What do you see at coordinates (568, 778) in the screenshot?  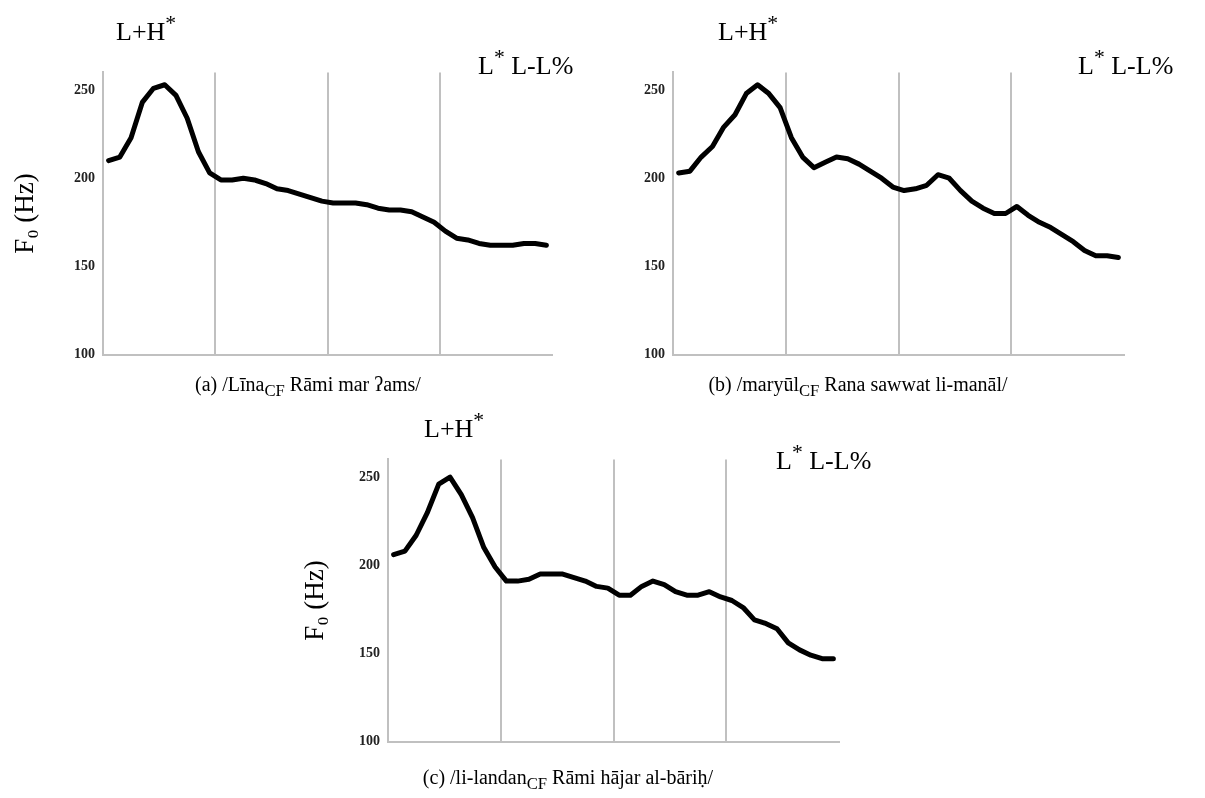 I see `text: (c) /li-landan$_{CF}$ Rāmi hājar al-bāriḥ/` at bounding box center [568, 778].